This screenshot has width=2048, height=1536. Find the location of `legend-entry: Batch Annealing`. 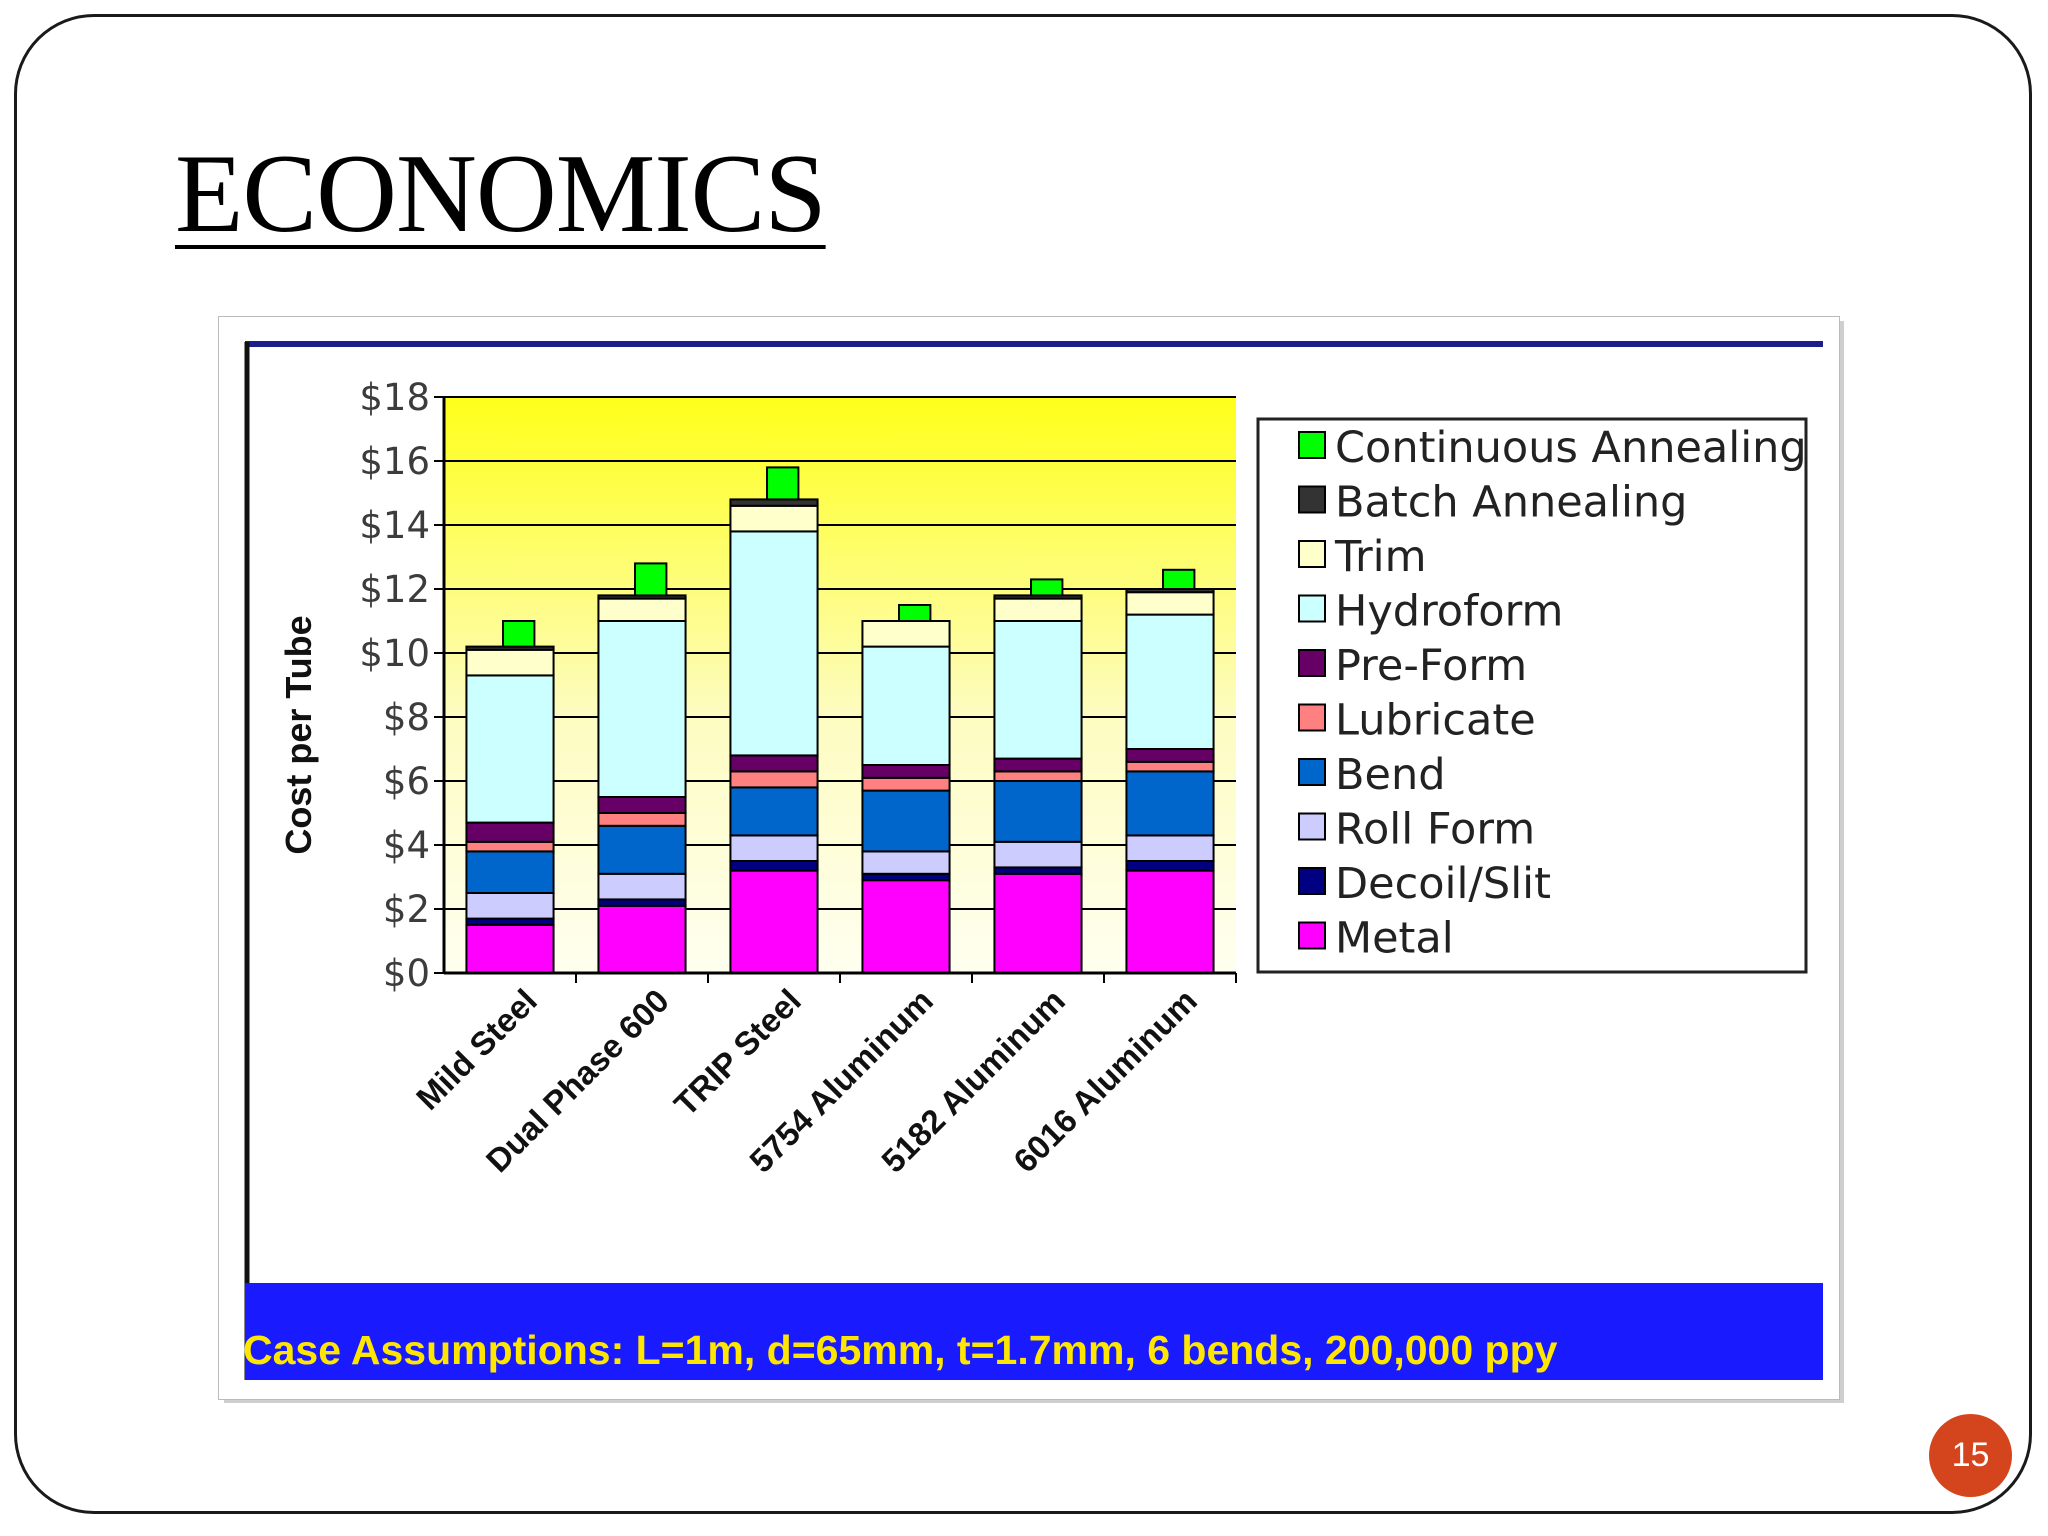

legend-entry: Batch Annealing is located at coordinates (1511, 503).